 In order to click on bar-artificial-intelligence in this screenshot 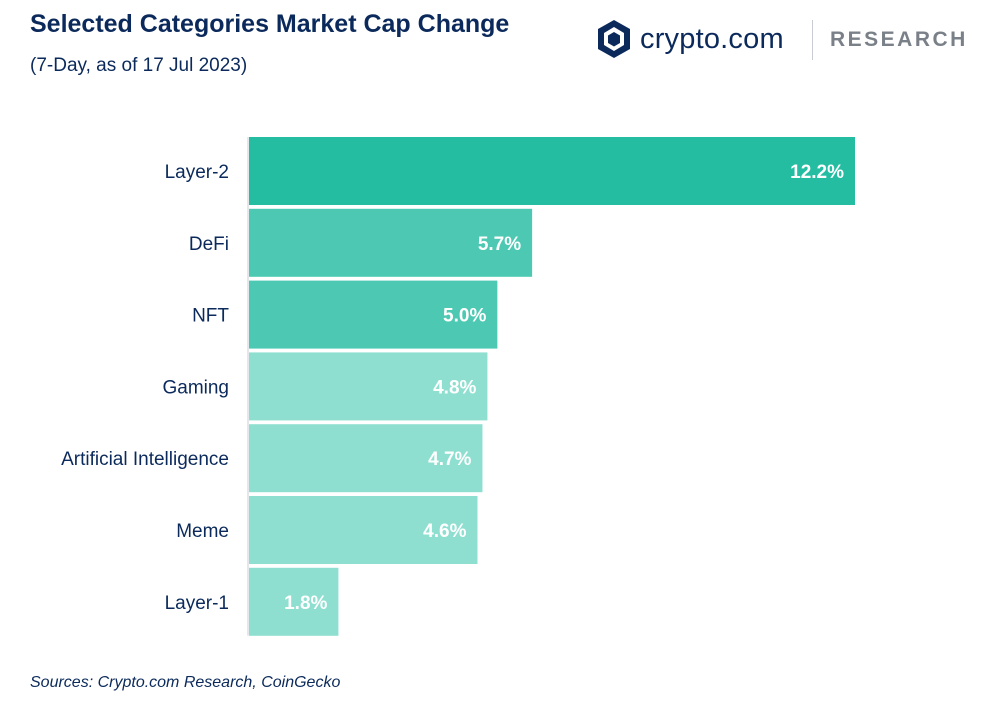, I will do `click(366, 458)`.